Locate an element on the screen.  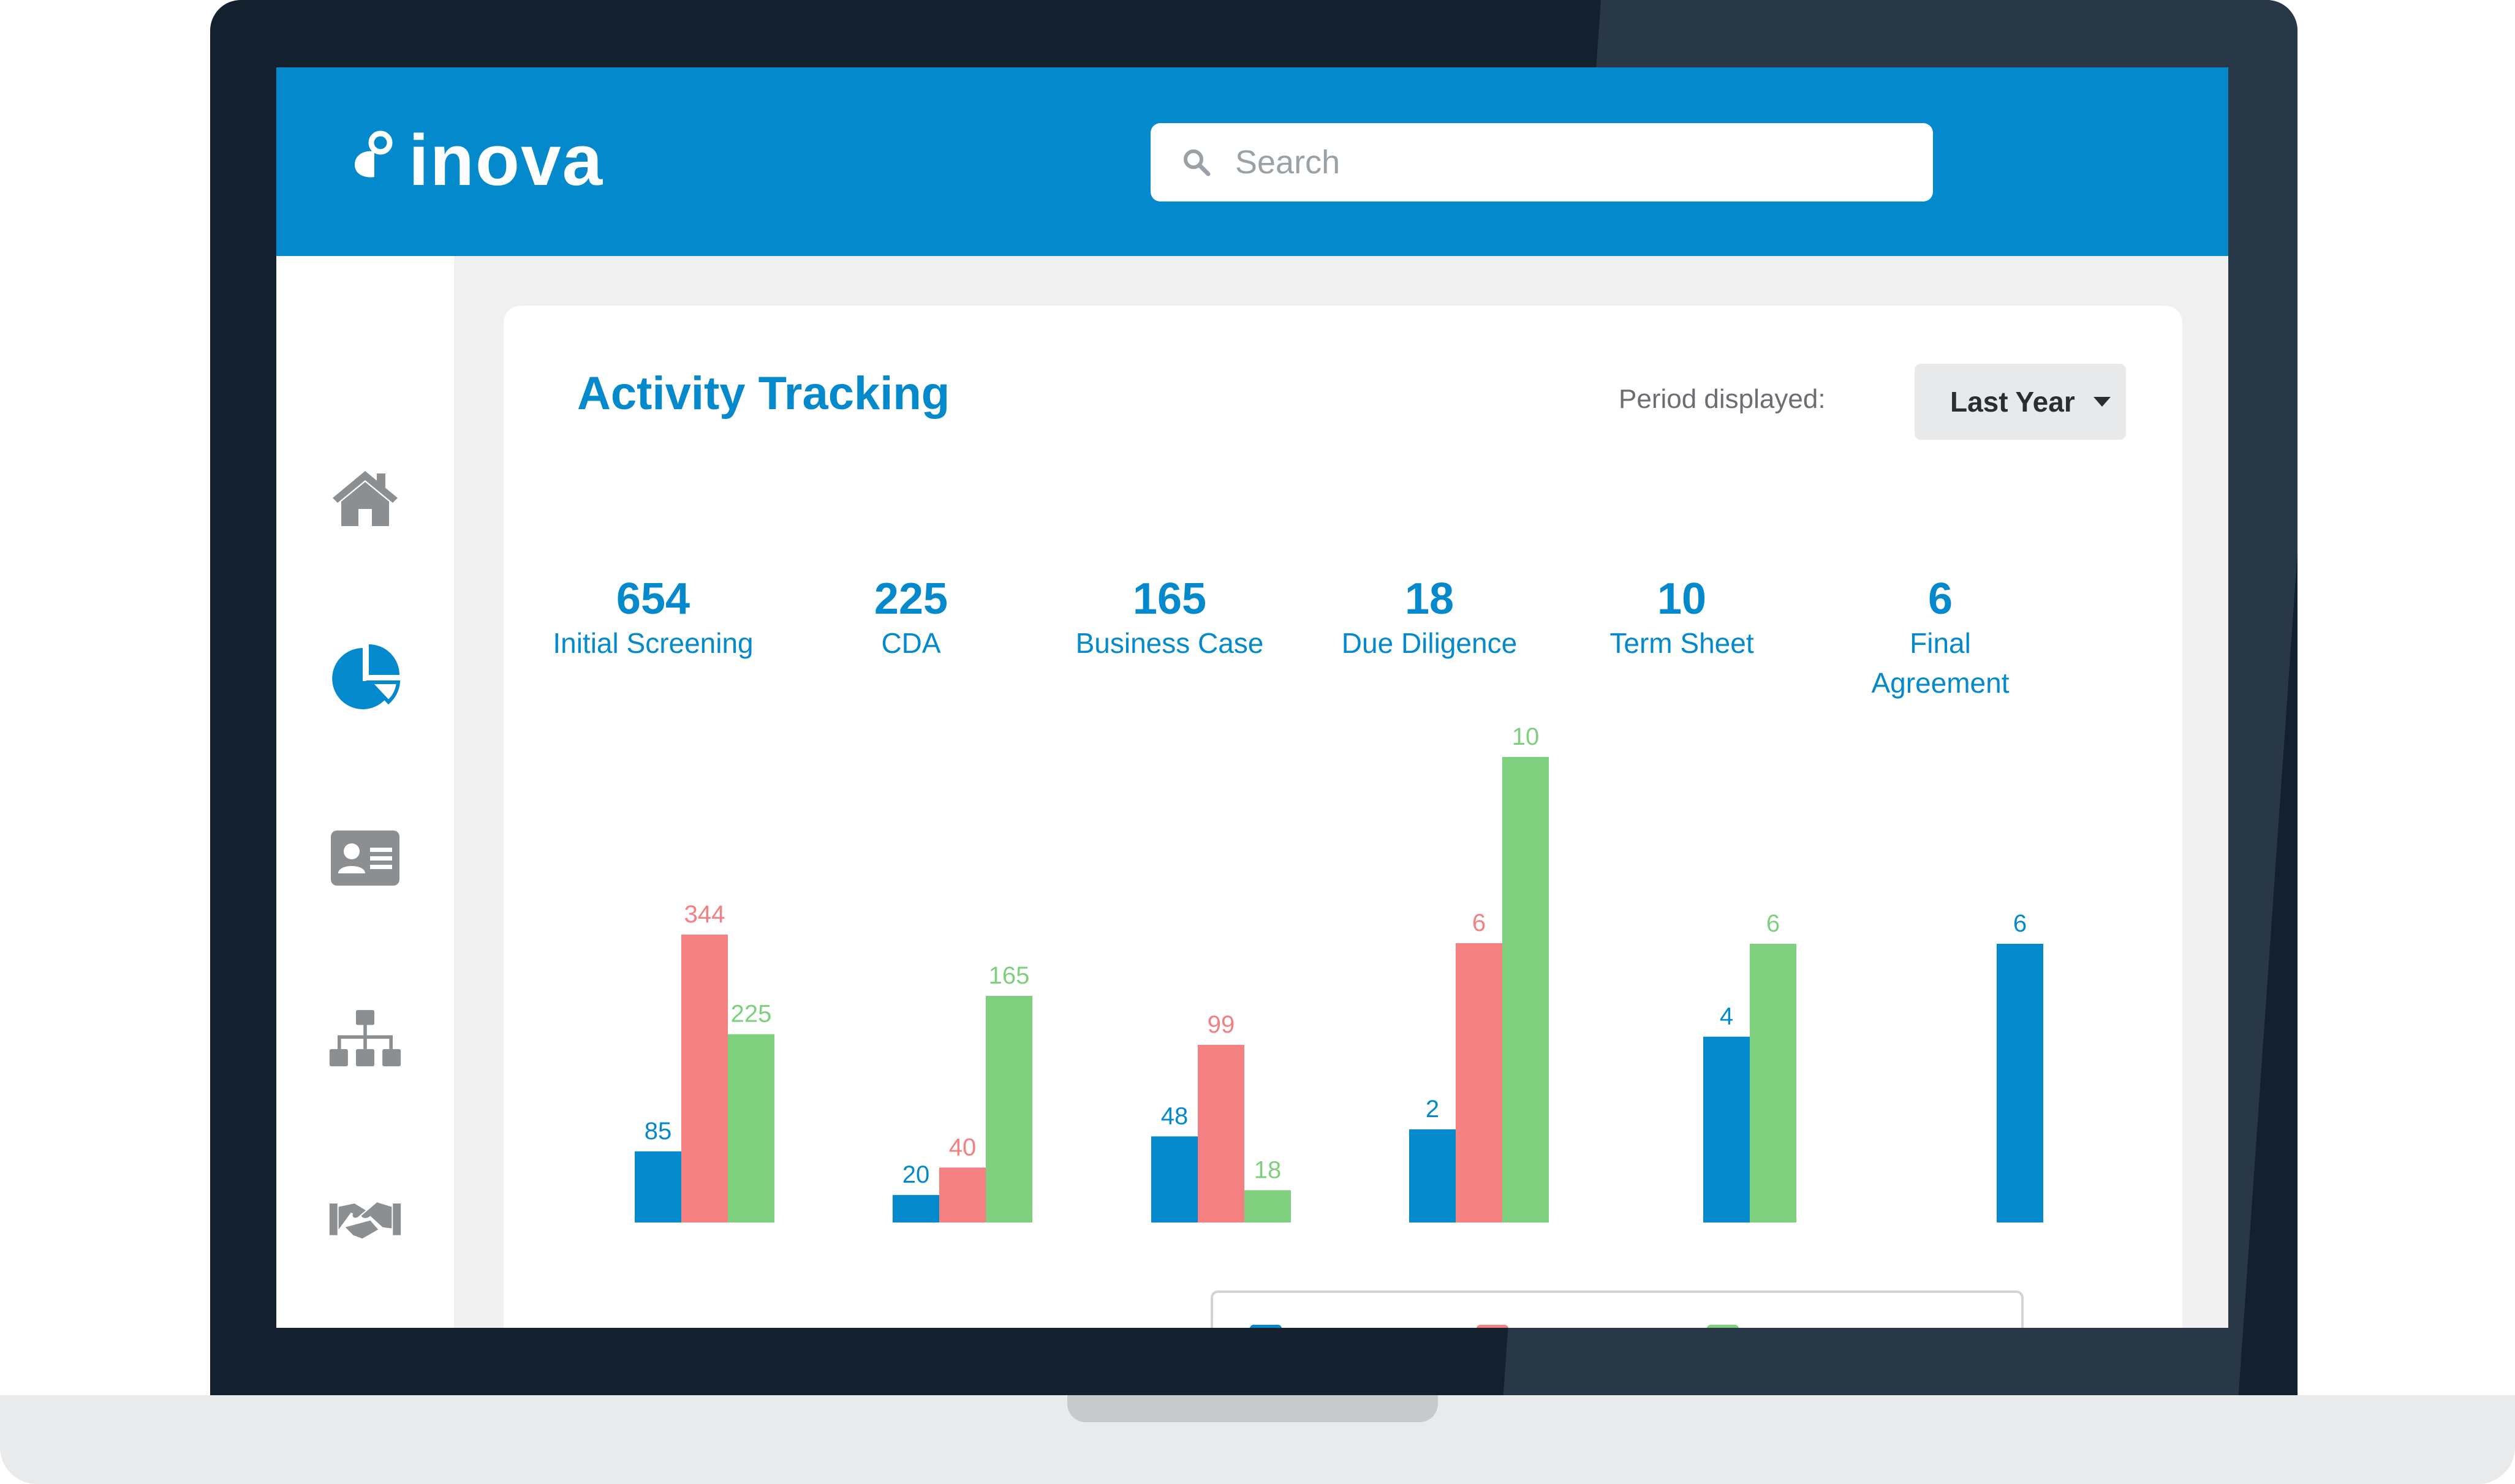
bar-value-label: 165 is located at coordinates (1010, 975).